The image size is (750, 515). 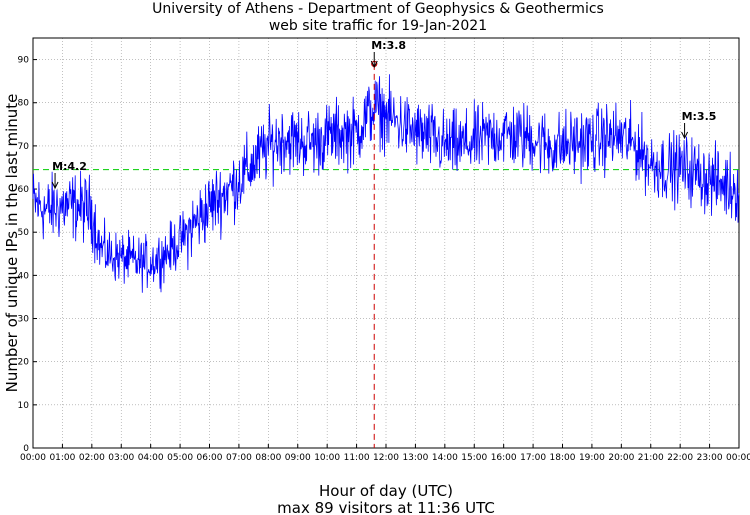 I want to click on max-visitors-footer: max 89 visitors at 11:36 UTC, so click(x=386, y=507).